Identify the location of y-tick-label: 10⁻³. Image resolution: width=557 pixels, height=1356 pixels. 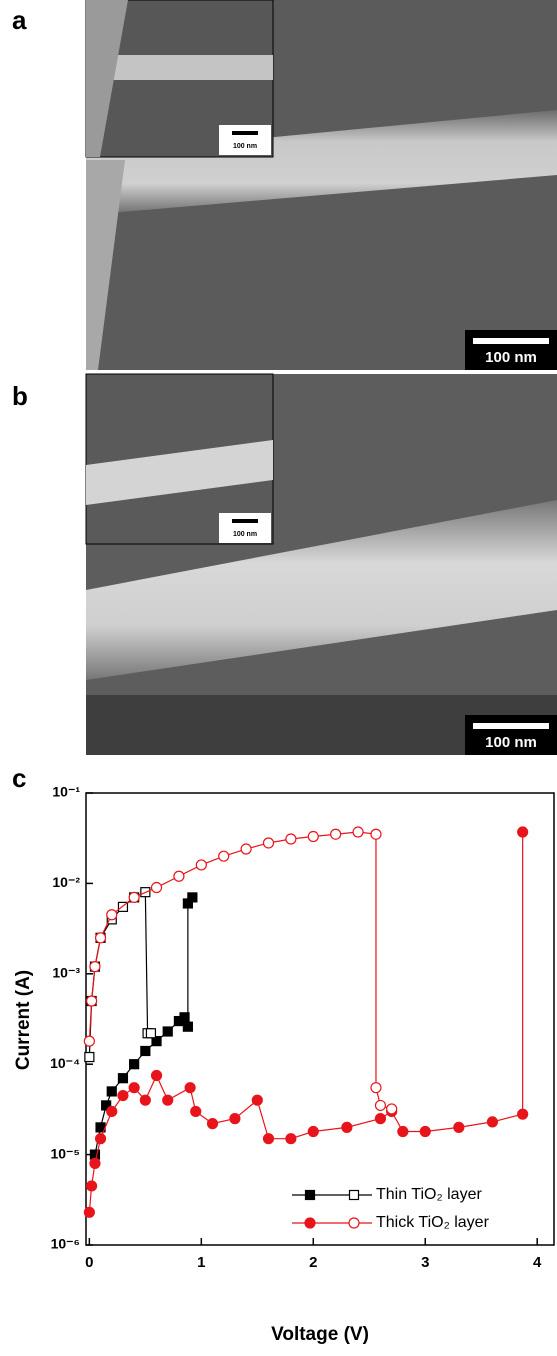
(66, 973).